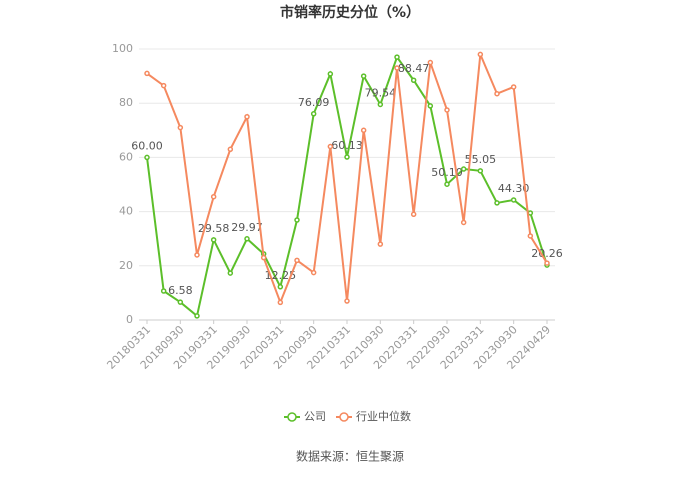 This screenshot has width=700, height=477. What do you see at coordinates (447, 172) in the screenshot?
I see `data-label: 50.10` at bounding box center [447, 172].